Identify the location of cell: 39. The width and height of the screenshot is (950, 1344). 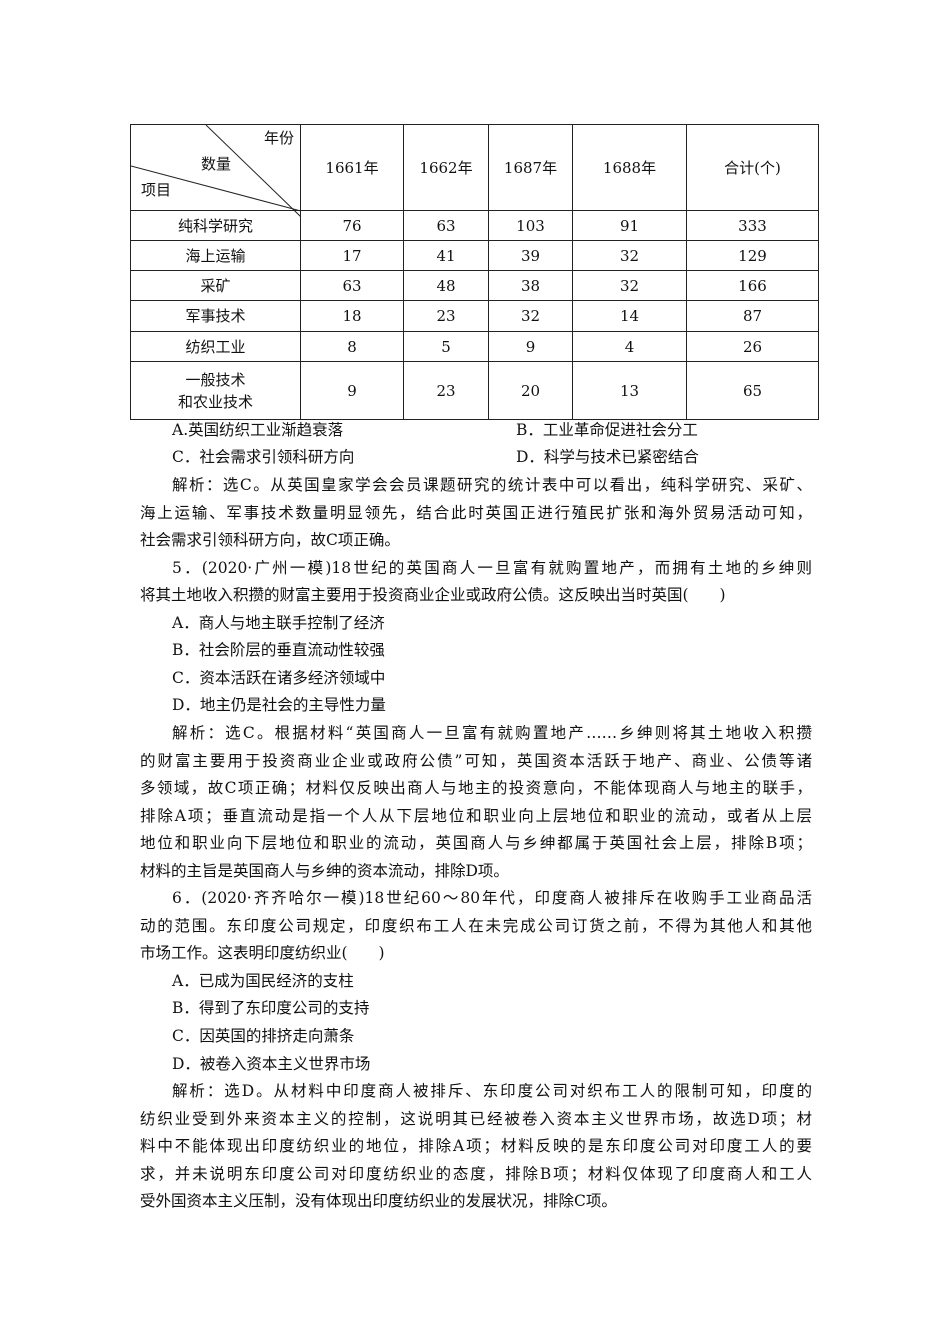
(530, 255).